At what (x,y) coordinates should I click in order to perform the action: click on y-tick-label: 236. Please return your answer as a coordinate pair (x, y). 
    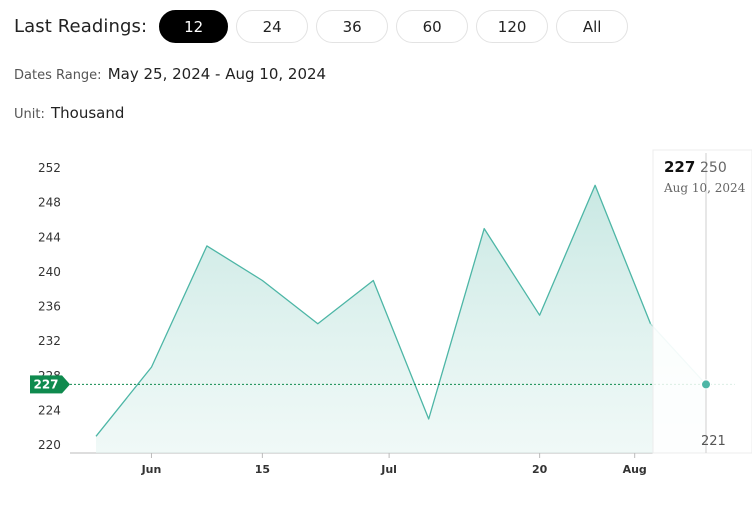
    Looking at the image, I should click on (49, 307).